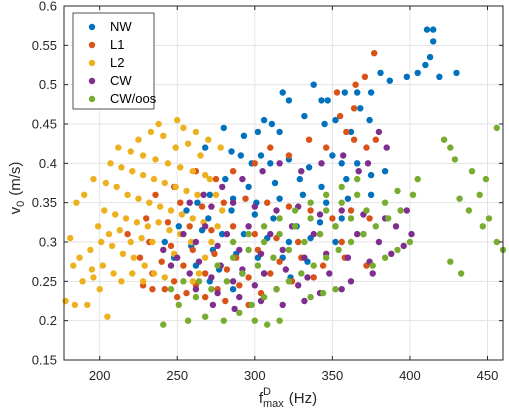 The width and height of the screenshot is (509, 414). What do you see at coordinates (92, 45) in the screenshot?
I see `legend-marker-l1` at bounding box center [92, 45].